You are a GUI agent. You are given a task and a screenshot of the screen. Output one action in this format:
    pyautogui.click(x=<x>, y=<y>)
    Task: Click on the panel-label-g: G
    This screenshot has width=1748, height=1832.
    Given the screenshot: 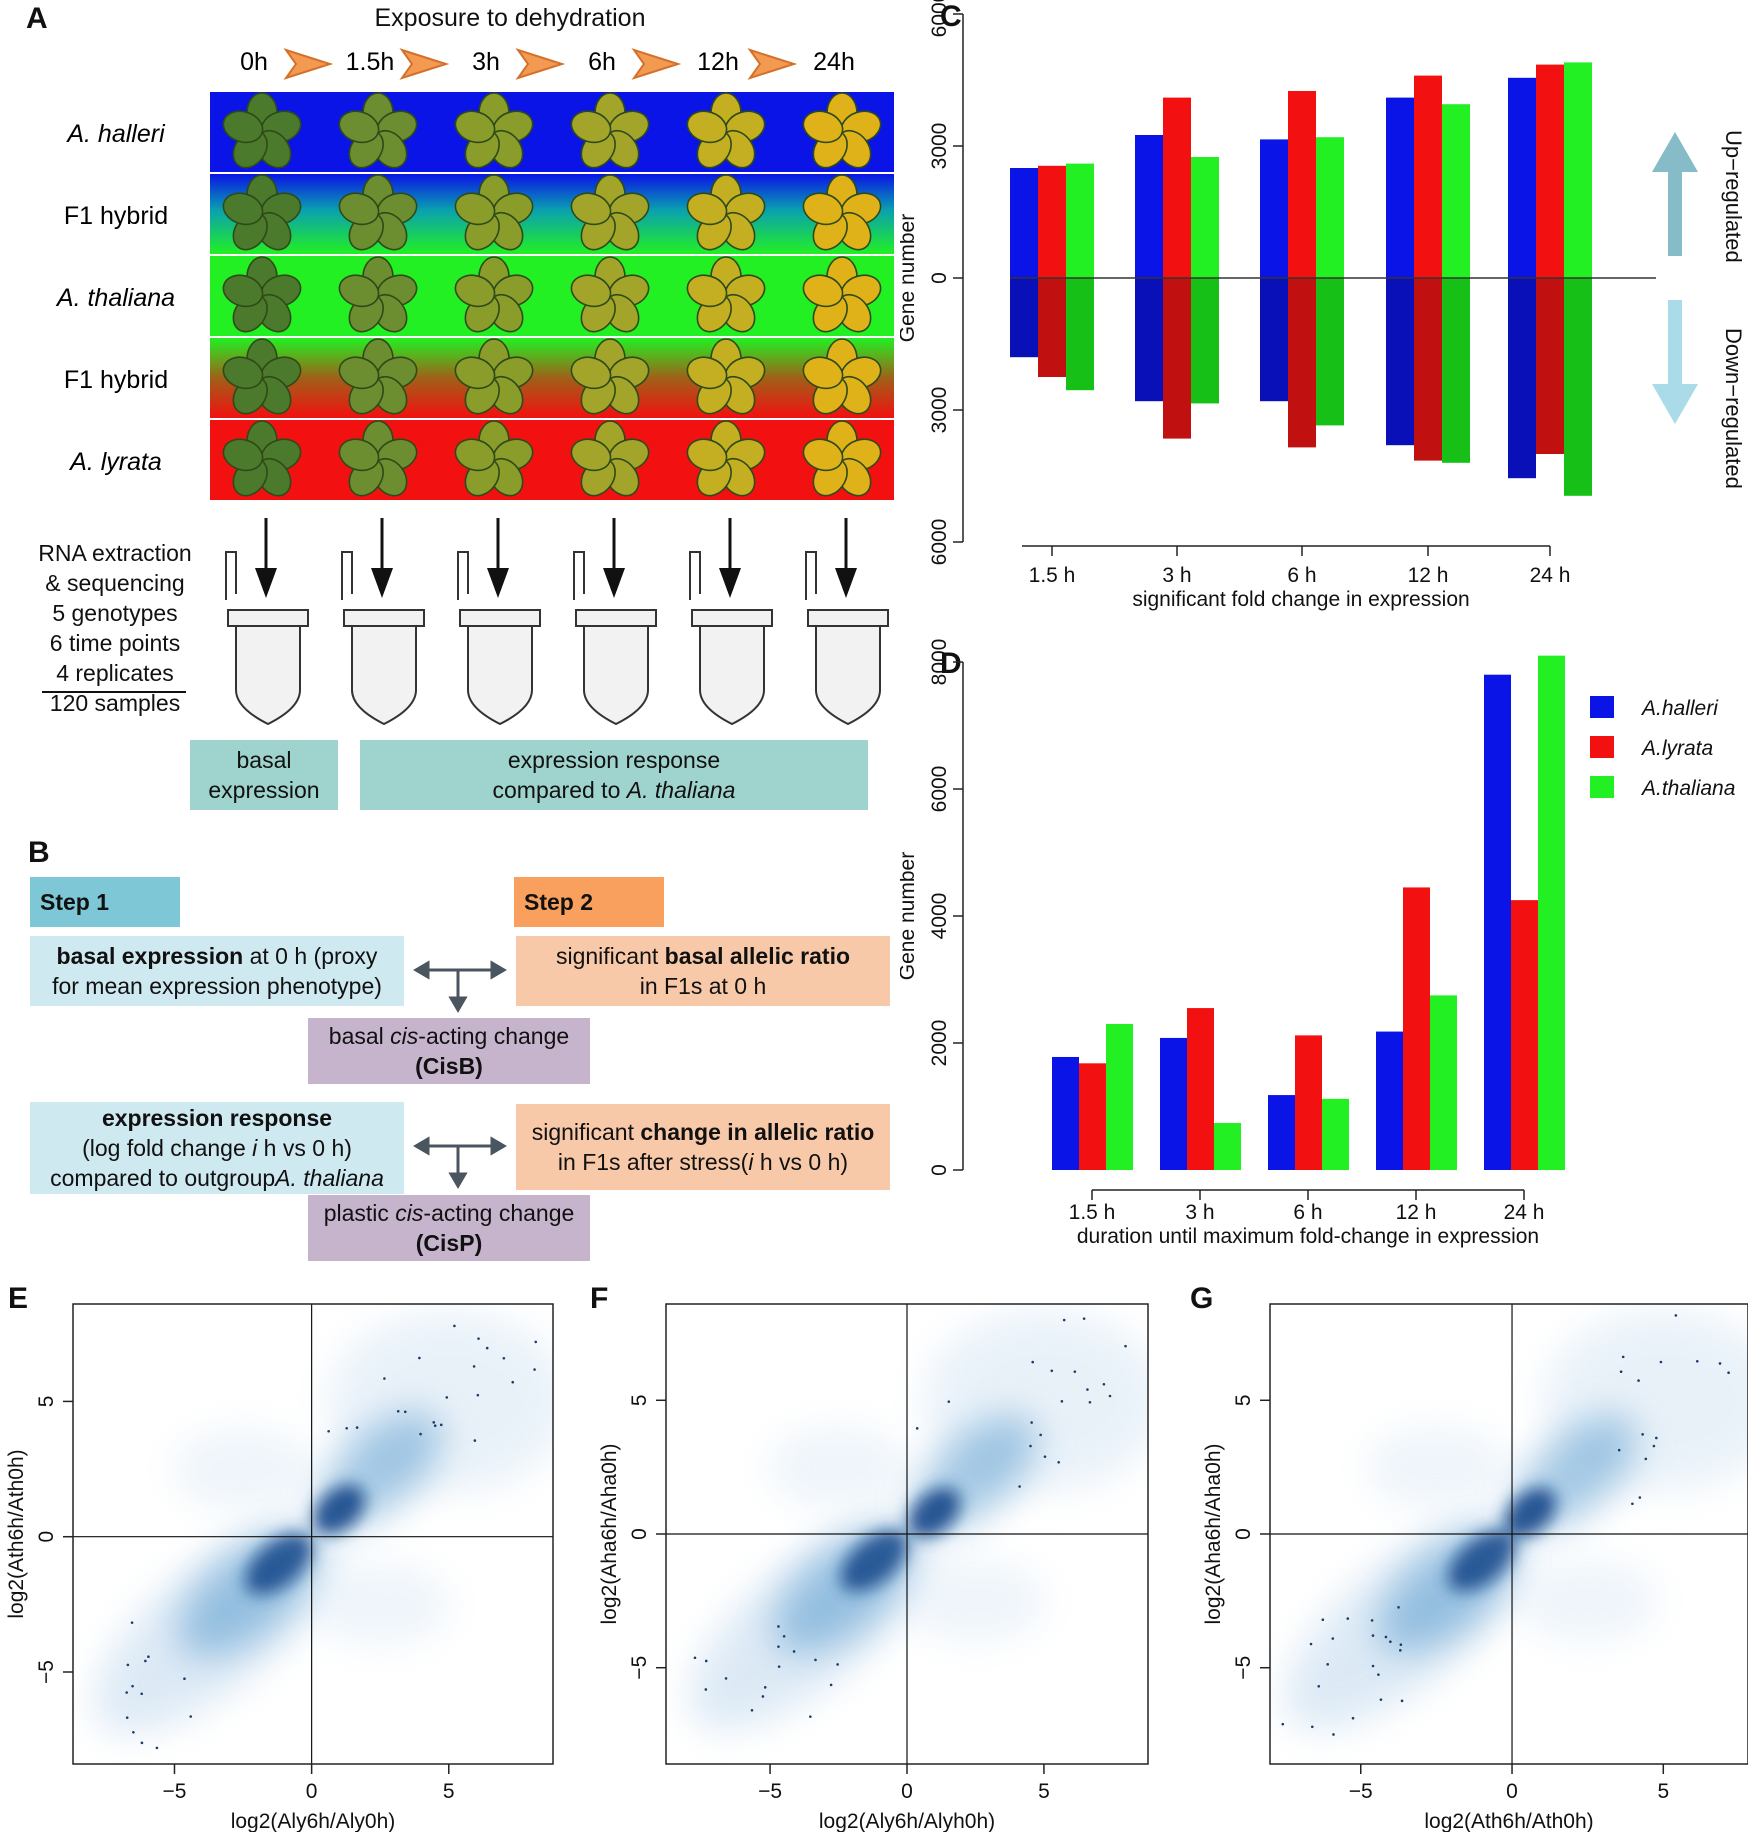 What is the action you would take?
    pyautogui.click(x=1202, y=1298)
    